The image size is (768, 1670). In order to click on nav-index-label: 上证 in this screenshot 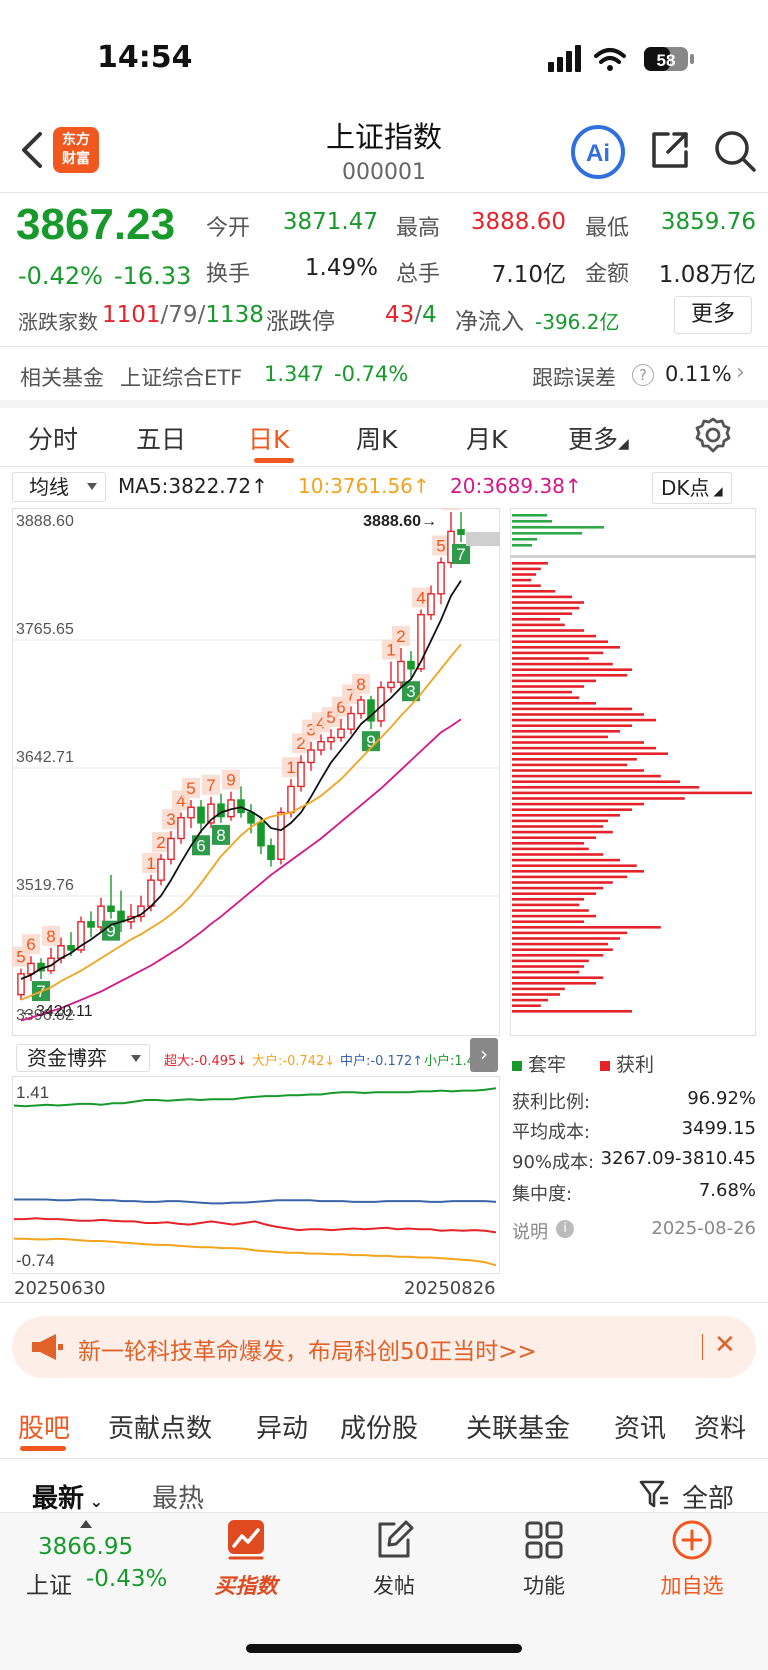, I will do `click(49, 1586)`.